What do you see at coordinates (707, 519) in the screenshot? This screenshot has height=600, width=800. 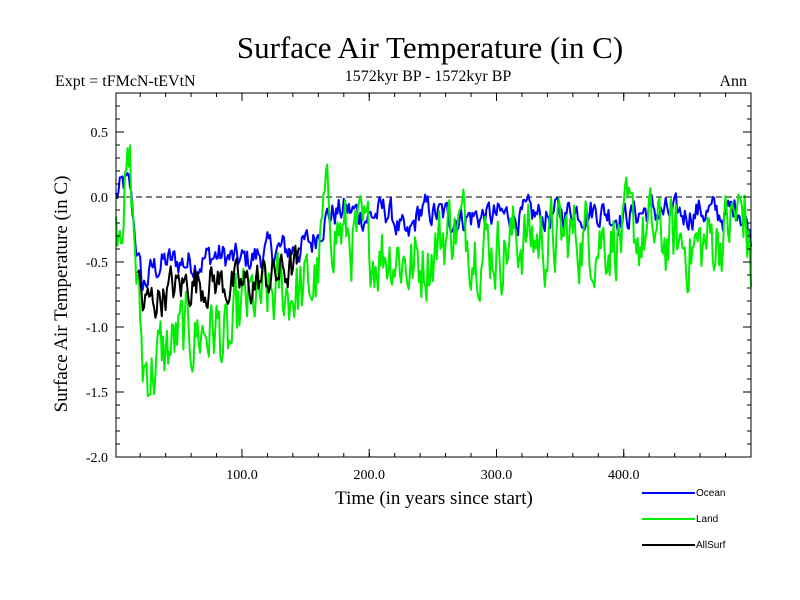 I see `legend-label-land: Land` at bounding box center [707, 519].